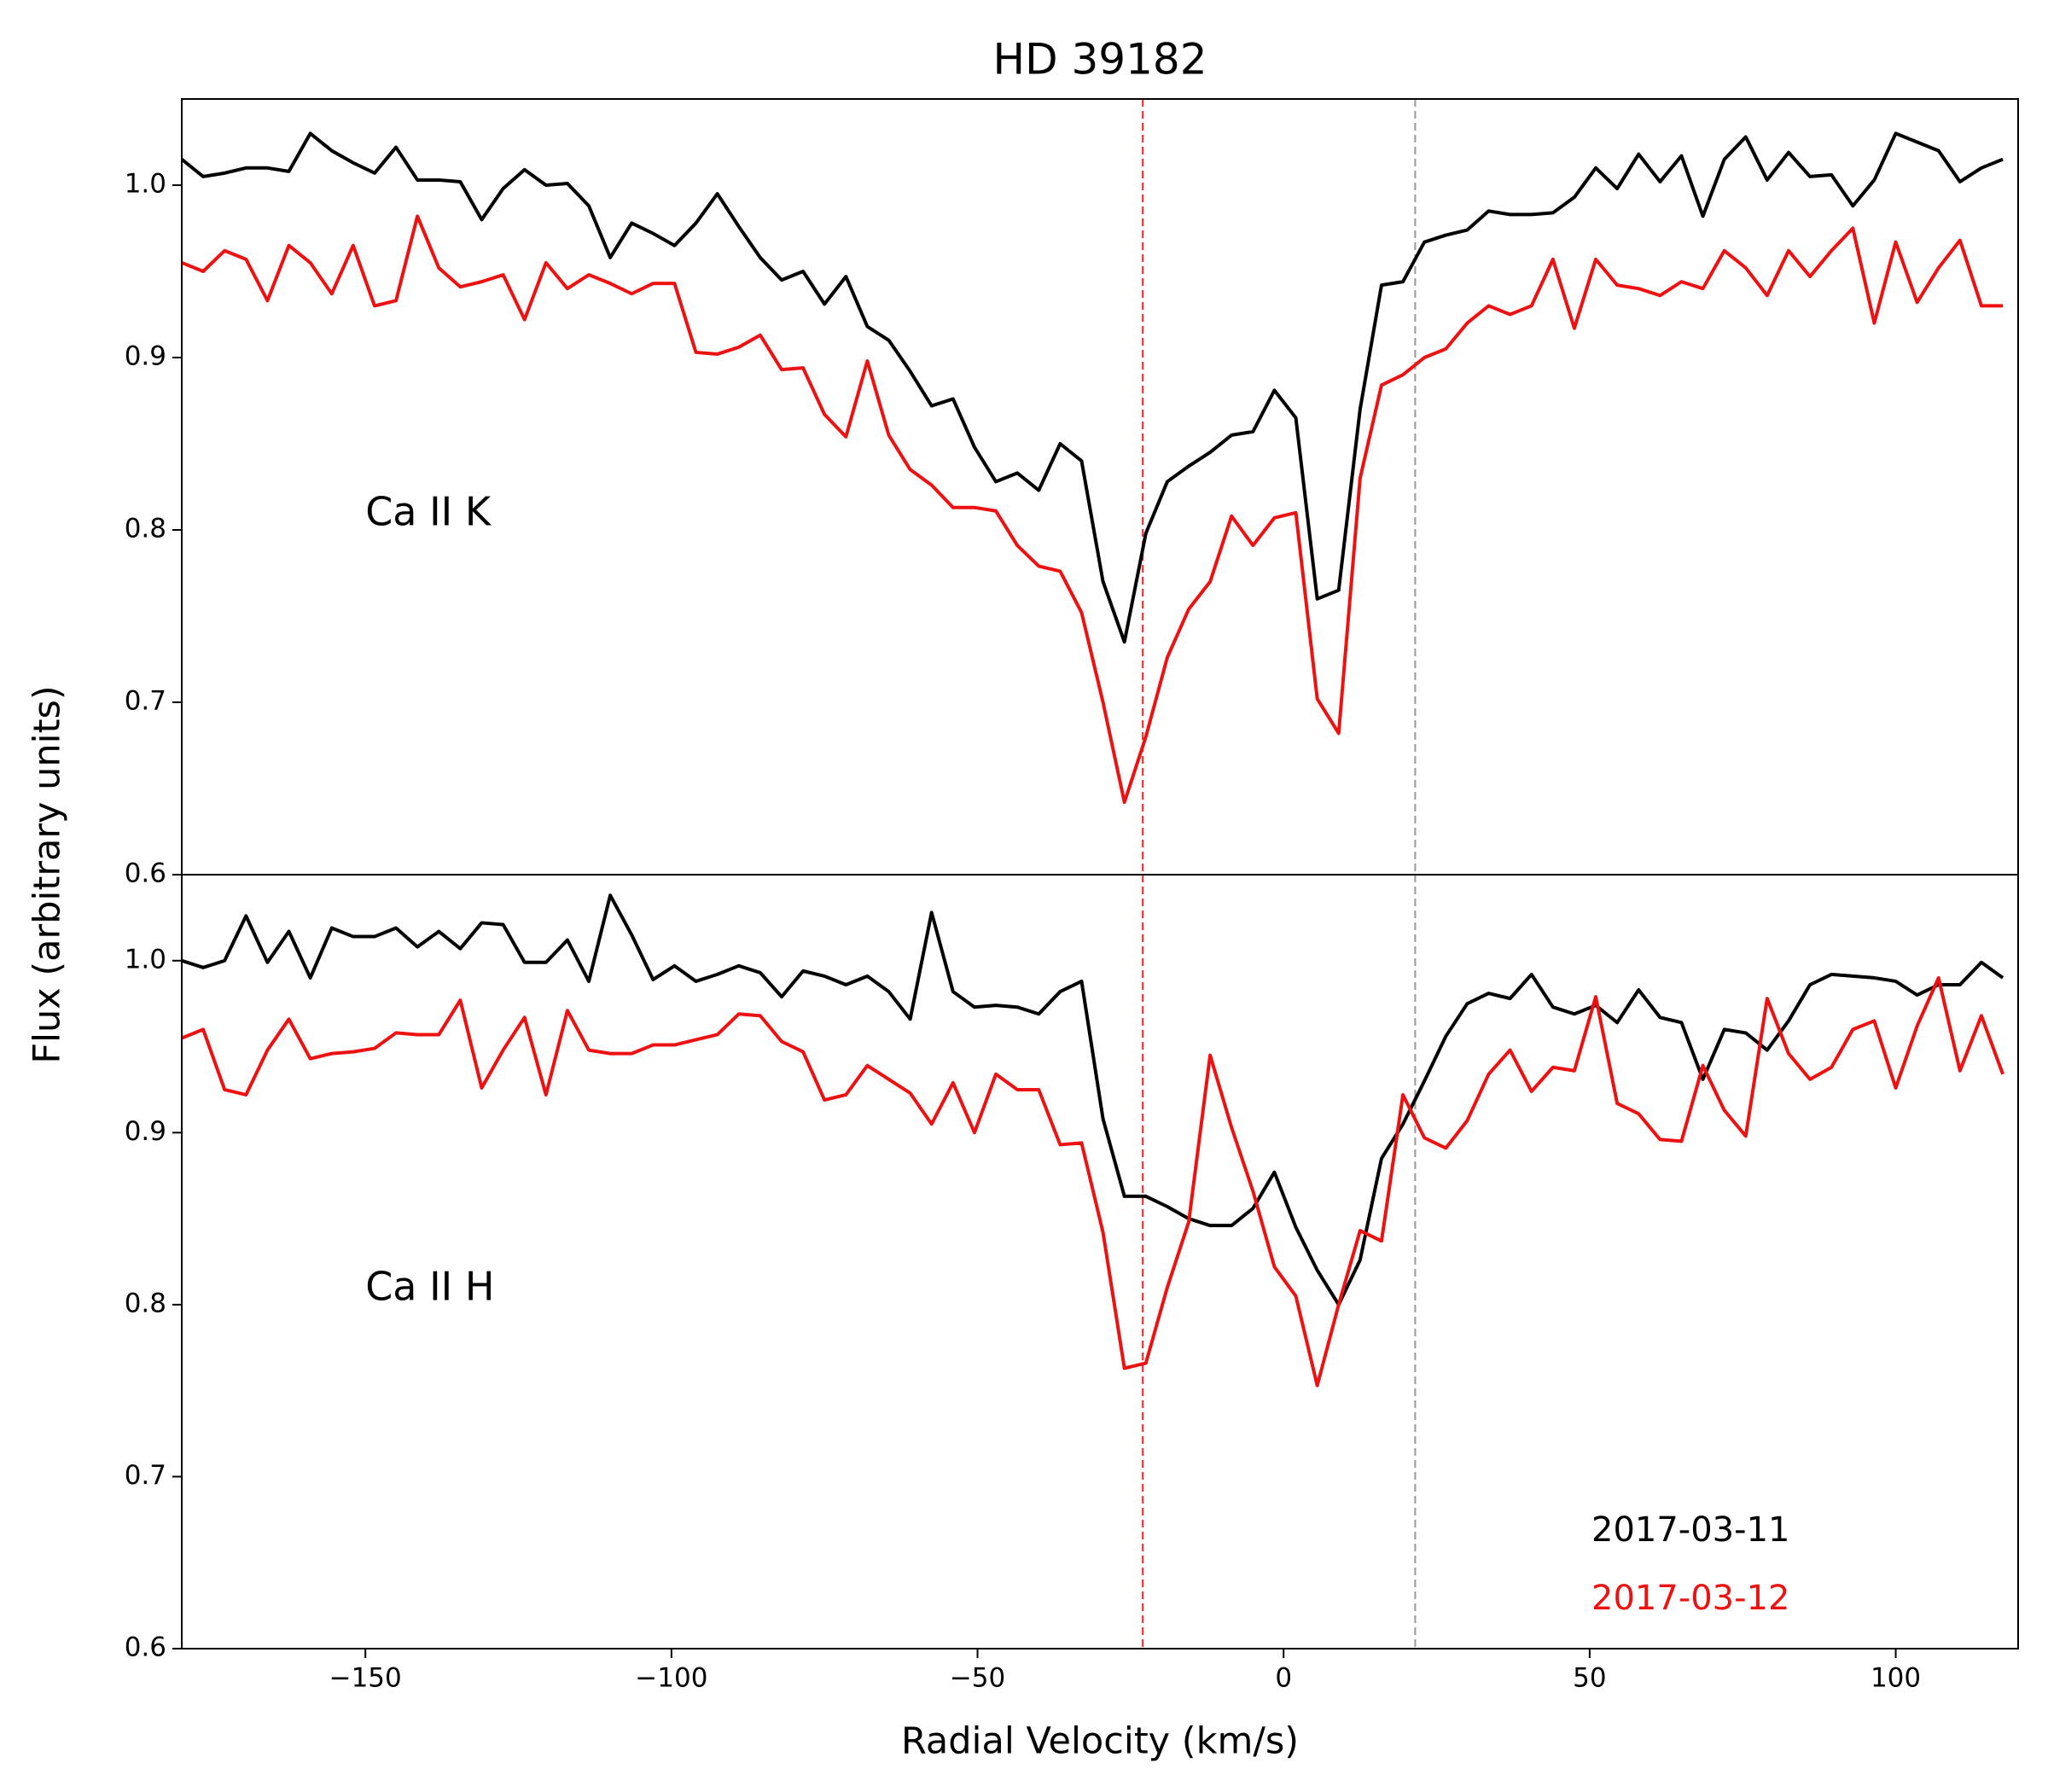 Image resolution: width=2048 pixels, height=1792 pixels. Describe the element at coordinates (1690, 1598) in the screenshot. I see `legend-label: 2017-03-12` at that location.